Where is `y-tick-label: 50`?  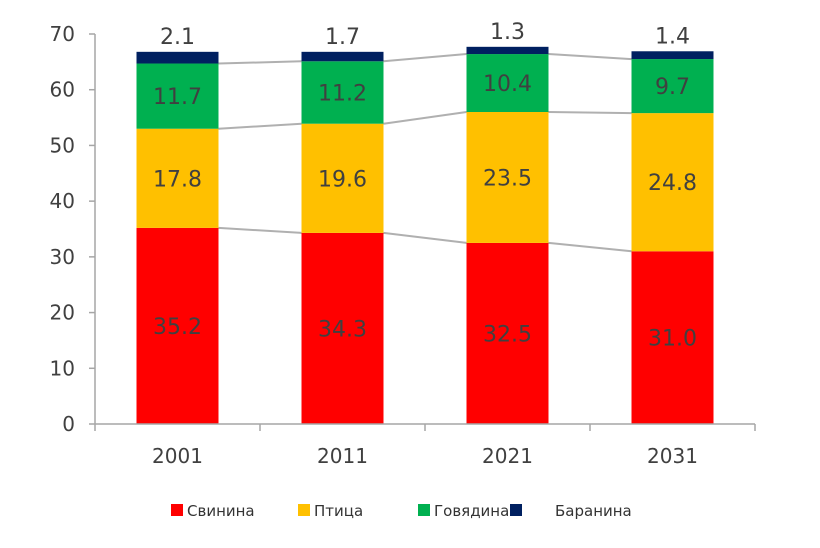
y-tick-label: 50 is located at coordinates (62, 145).